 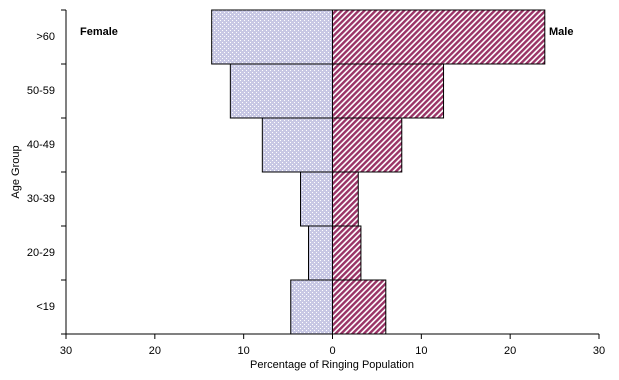 I want to click on series-label: Male, so click(x=561, y=32).